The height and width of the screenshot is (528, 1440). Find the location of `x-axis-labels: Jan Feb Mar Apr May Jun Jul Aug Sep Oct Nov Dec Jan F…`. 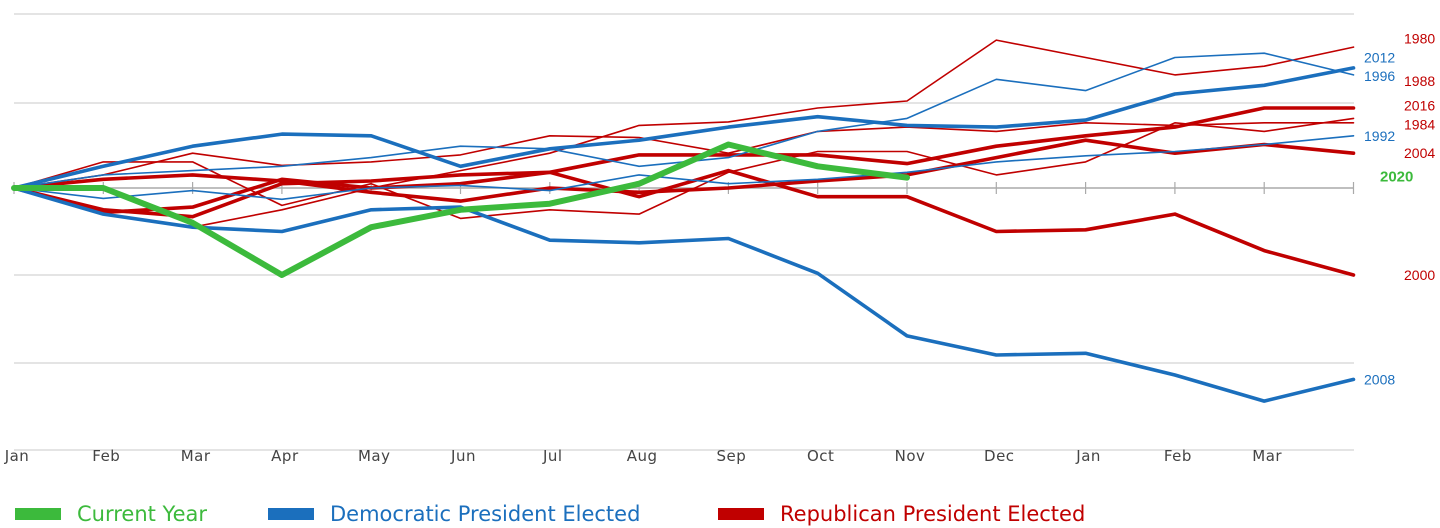

x-axis-labels: Jan Feb Mar Apr May Jun Jul Aug Sep Oct Nov Dec Jan F… is located at coordinates (643, 456).